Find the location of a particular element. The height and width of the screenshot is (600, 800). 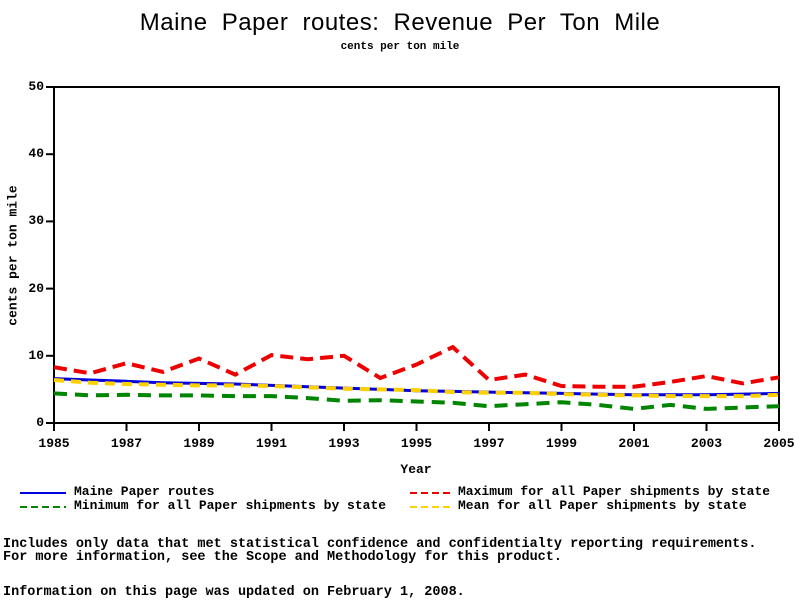

y-tick-label: 50 is located at coordinates (36, 86).